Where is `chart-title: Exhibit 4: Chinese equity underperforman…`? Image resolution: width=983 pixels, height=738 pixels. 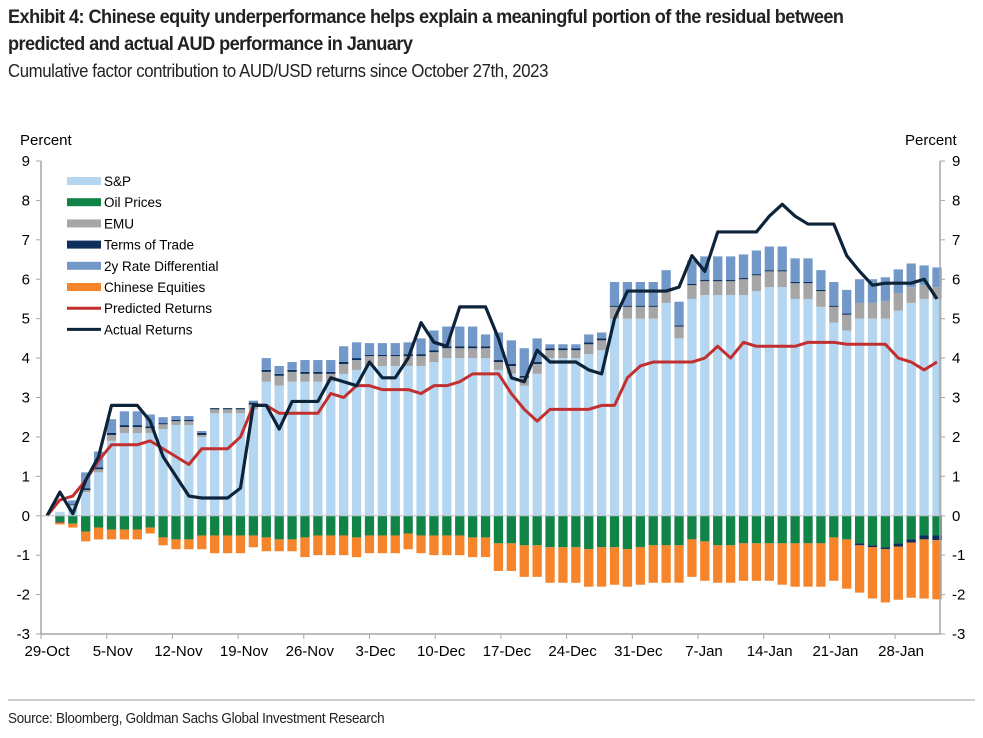
chart-title: Exhibit 4: Chinese equity underperforman… is located at coordinates (426, 30).